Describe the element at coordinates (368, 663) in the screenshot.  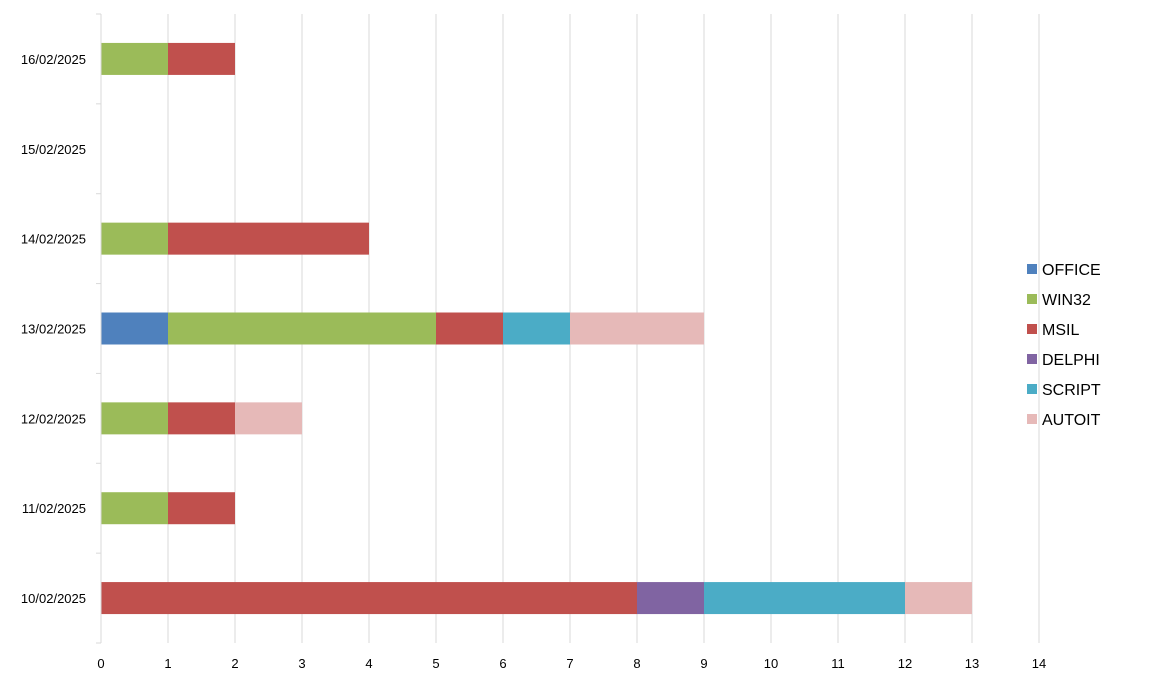
I see `x-tick-label: 4` at that location.